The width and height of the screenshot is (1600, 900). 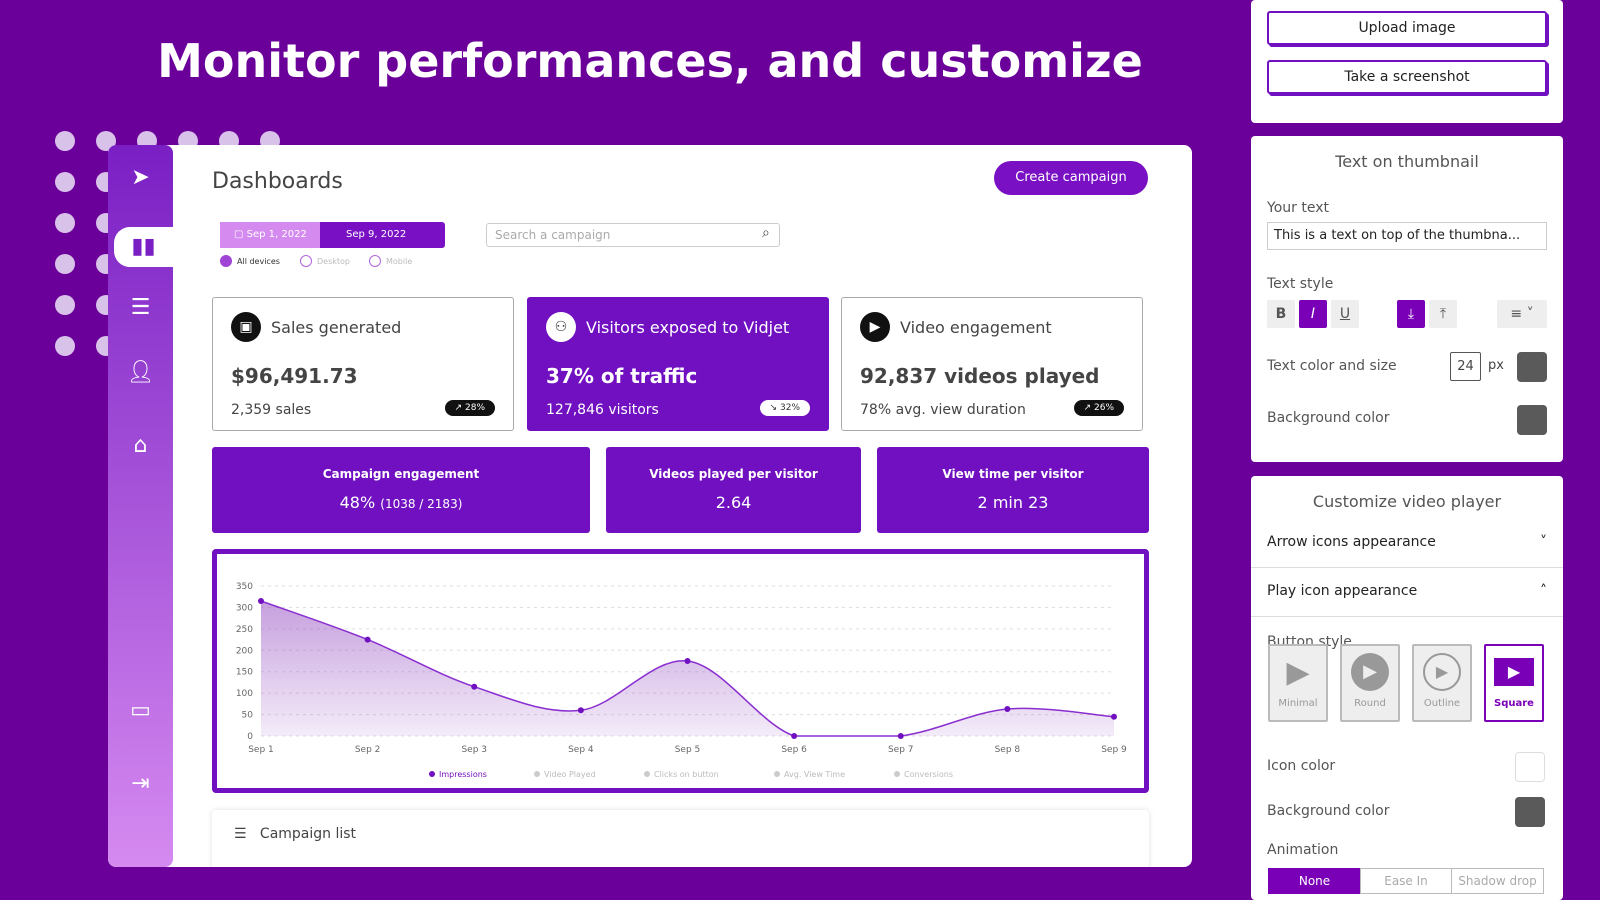 What do you see at coordinates (1530, 767) in the screenshot?
I see `icon-color-swatch` at bounding box center [1530, 767].